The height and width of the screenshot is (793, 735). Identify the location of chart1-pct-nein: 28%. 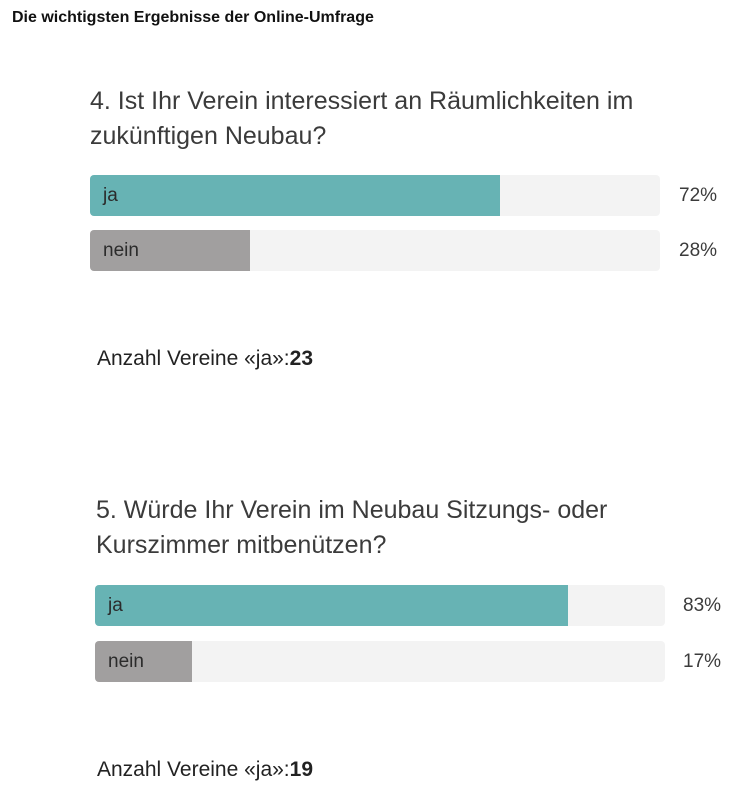
(698, 250).